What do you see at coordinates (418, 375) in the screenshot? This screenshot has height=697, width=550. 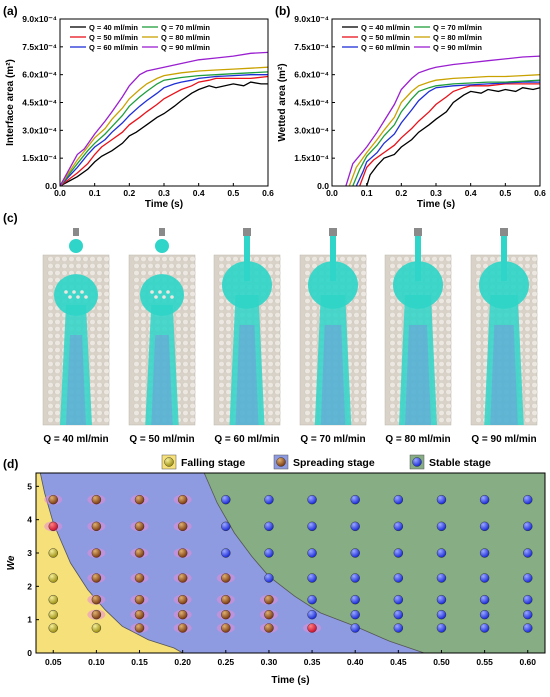 I see `fluid-trail-shadow` at bounding box center [418, 375].